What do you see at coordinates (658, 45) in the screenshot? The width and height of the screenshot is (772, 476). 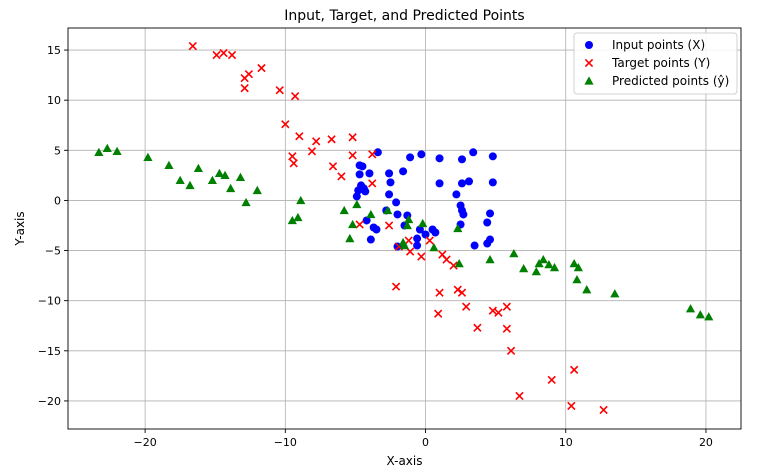 I see `legend-label-input: Input points (X)` at bounding box center [658, 45].